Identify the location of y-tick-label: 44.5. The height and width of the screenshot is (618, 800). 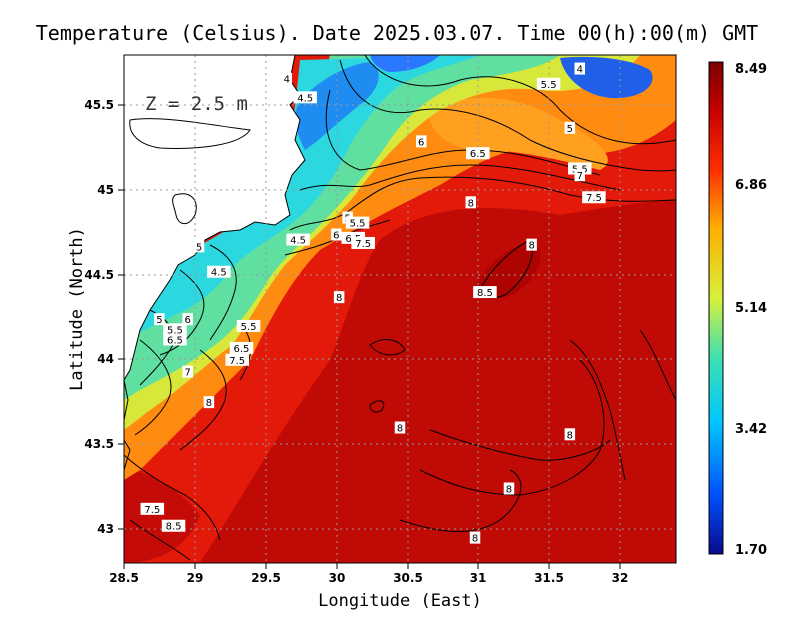
(99, 275).